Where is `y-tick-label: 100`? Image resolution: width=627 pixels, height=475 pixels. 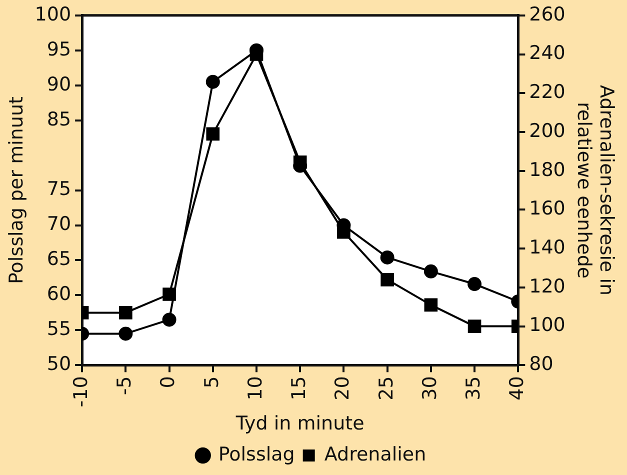
y-tick-label: 100 is located at coordinates (53, 14).